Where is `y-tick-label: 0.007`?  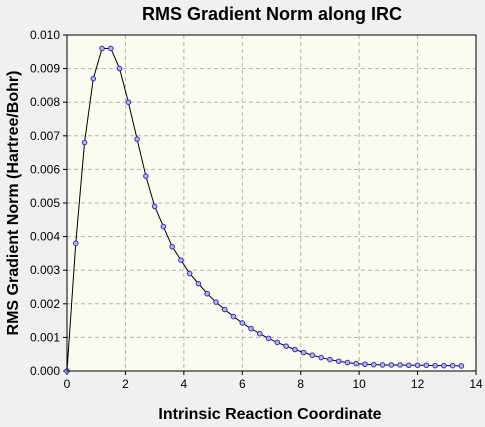 y-tick-label: 0.007 is located at coordinates (45, 136).